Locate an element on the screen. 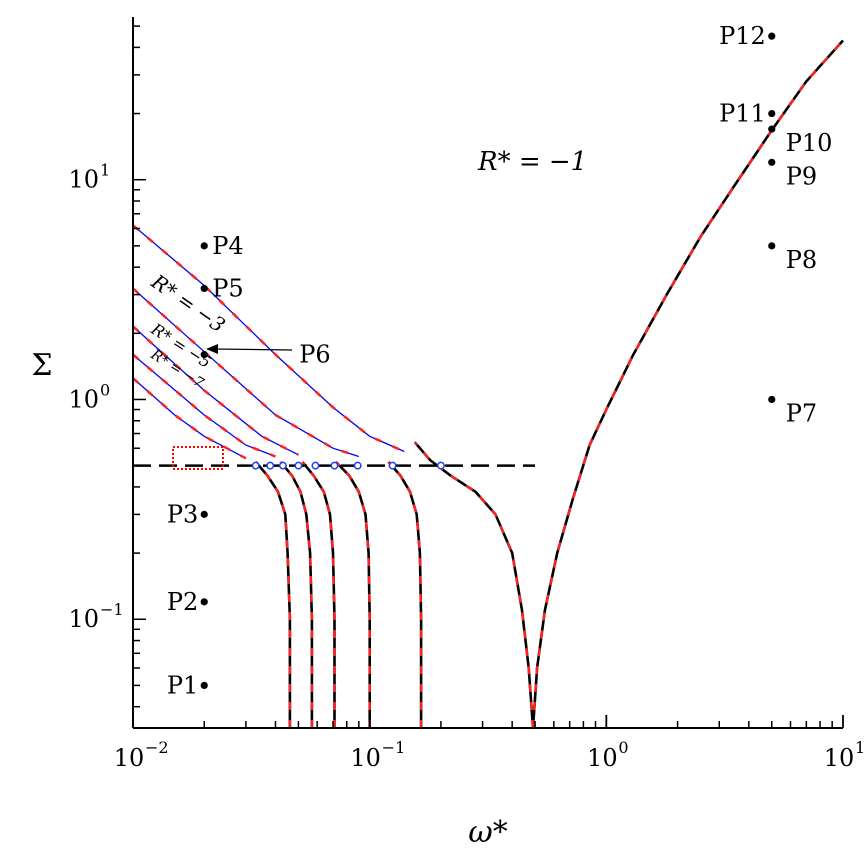 The height and width of the screenshot is (857, 865). point-label-p2: P2 is located at coordinates (182, 602).